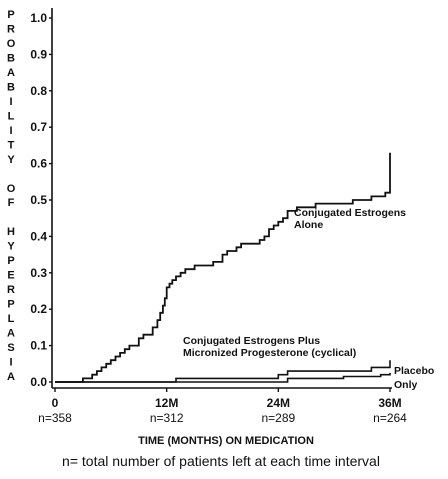 The width and height of the screenshot is (448, 479). Describe the element at coordinates (11, 232) in the screenshot. I see `y-axis-title-letter: H` at that location.